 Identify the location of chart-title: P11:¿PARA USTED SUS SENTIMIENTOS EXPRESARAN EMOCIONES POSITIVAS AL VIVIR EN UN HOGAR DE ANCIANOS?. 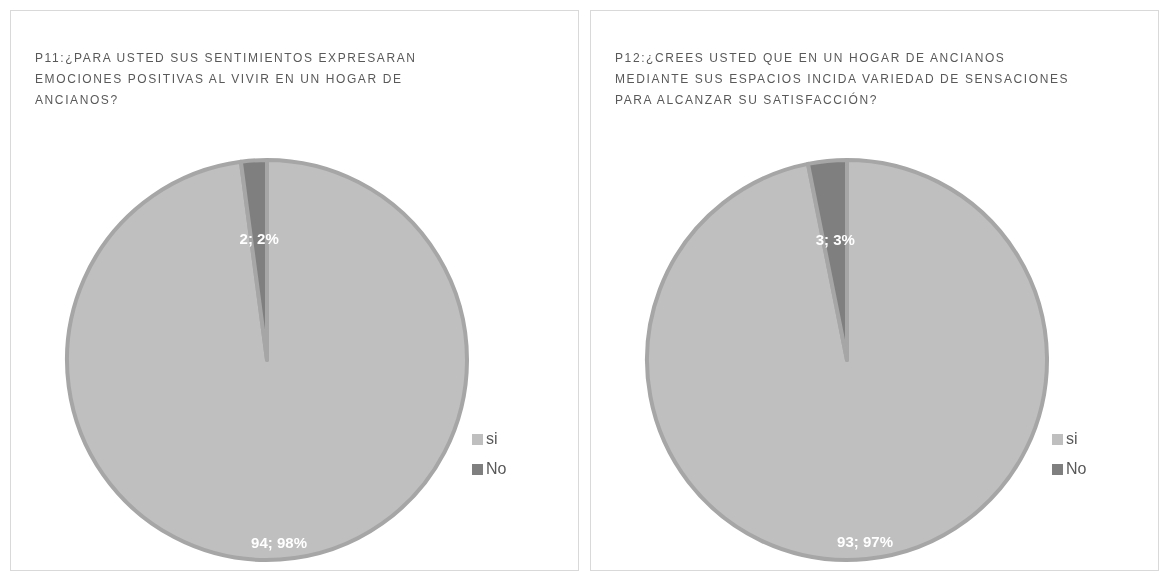
(226, 79).